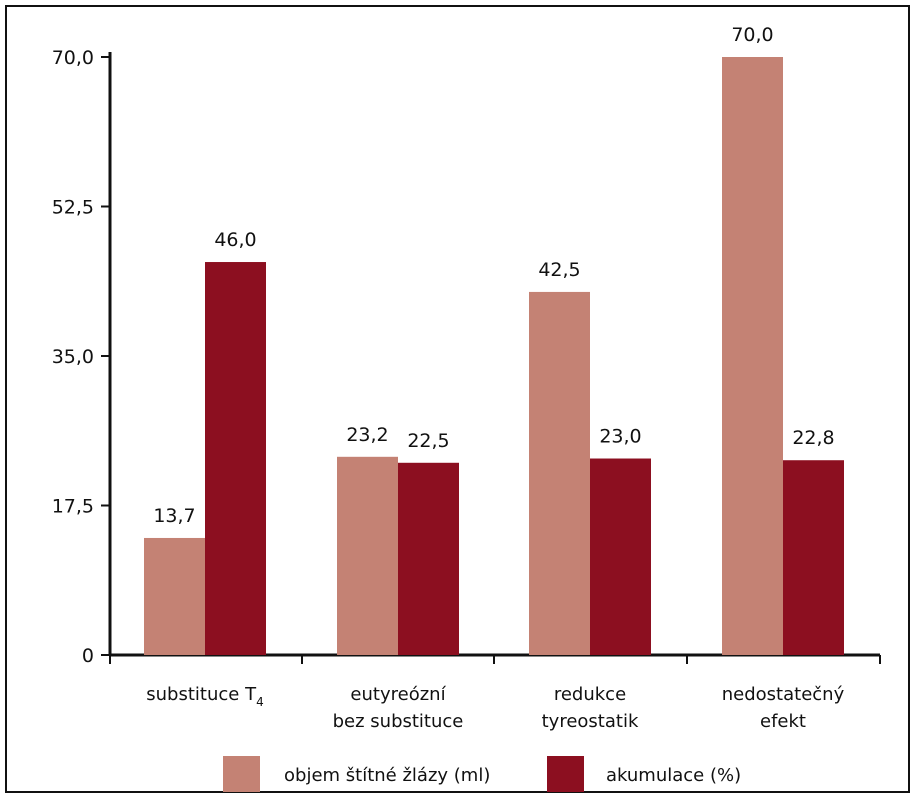  I want to click on data-label: 13,7, so click(174, 516).